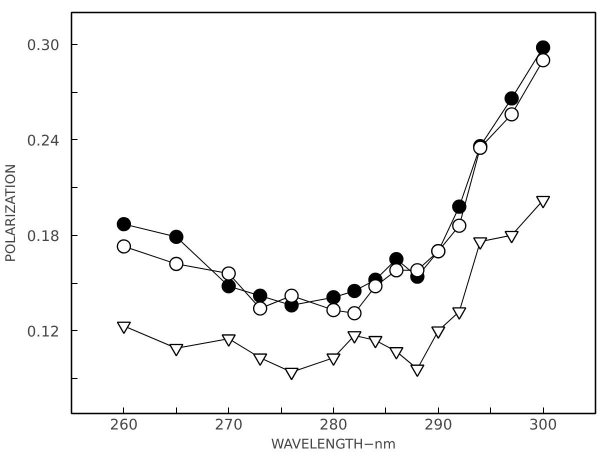  I want to click on x-tick-label: 270, so click(228, 425).